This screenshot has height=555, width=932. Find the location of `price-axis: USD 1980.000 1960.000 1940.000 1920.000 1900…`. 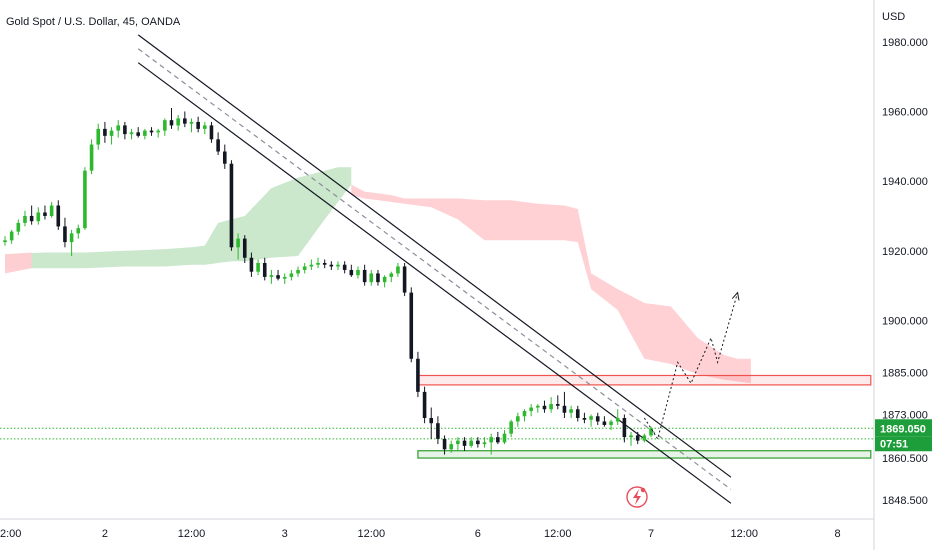

price-axis: USD 1980.000 1960.000 1940.000 1920.000 1900… is located at coordinates (902, 275).